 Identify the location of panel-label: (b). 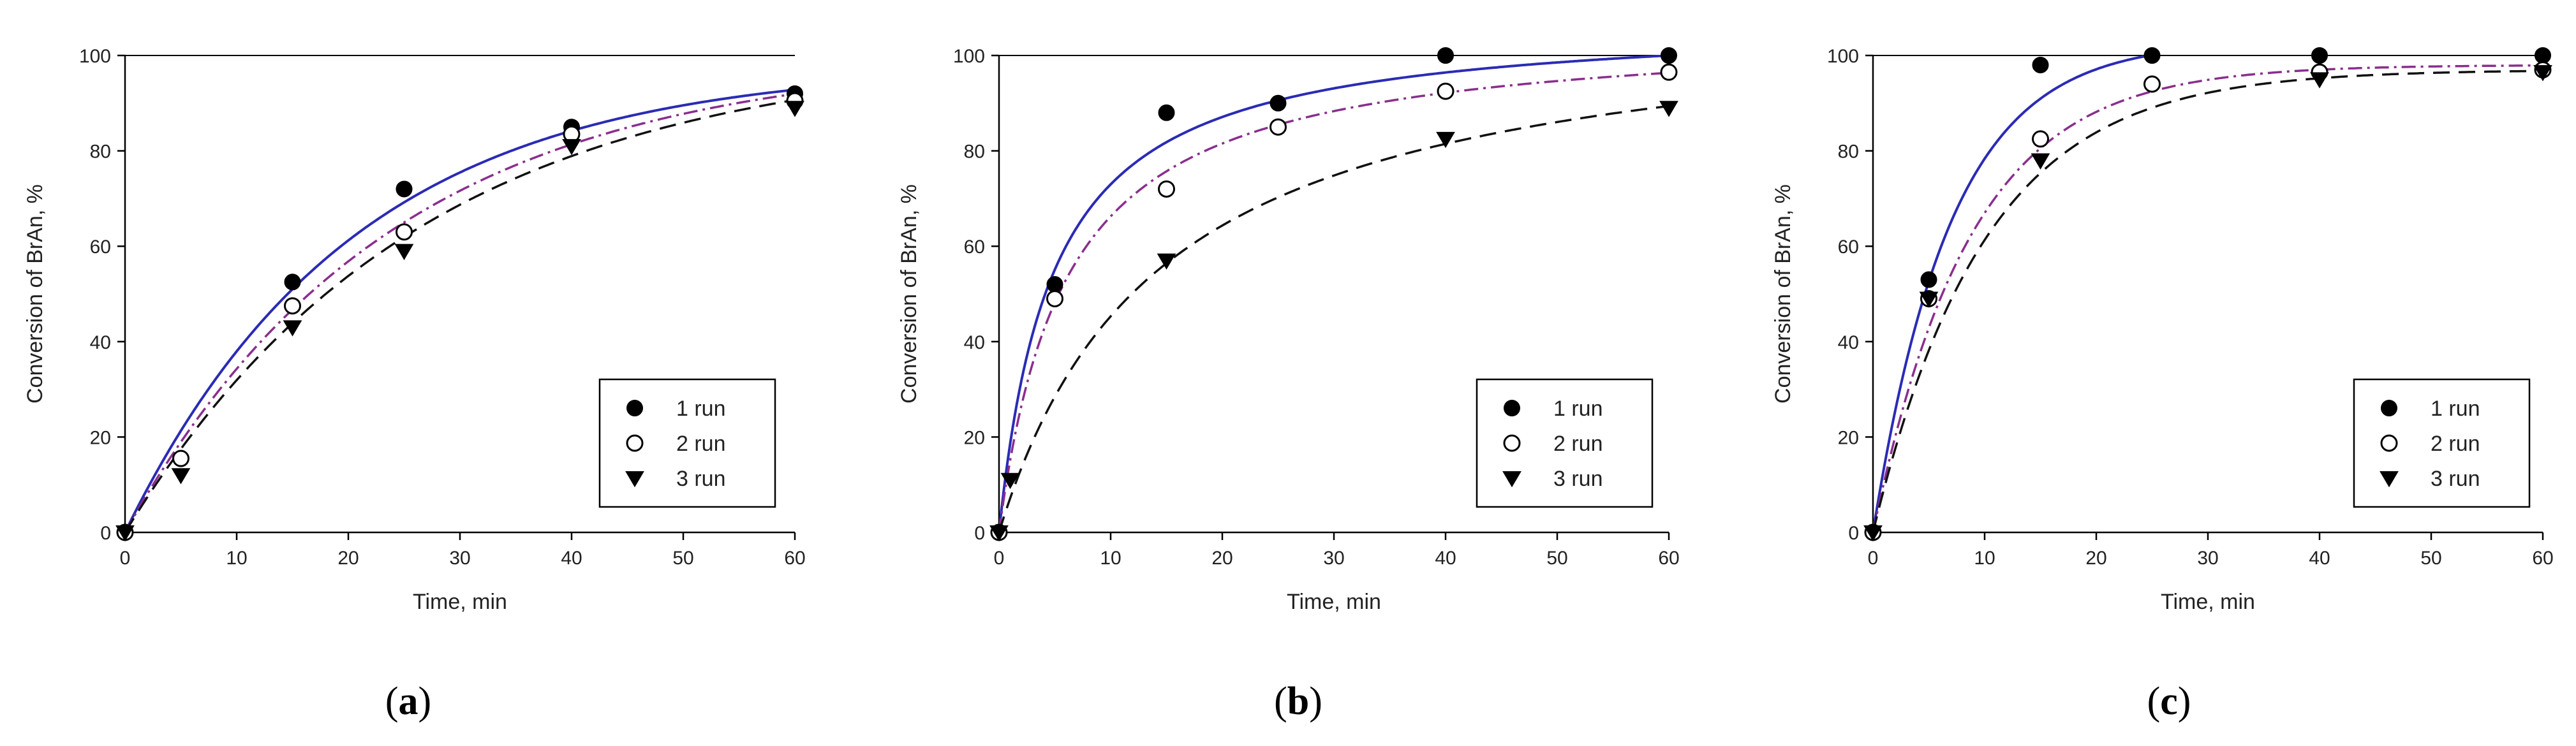
(1298, 701).